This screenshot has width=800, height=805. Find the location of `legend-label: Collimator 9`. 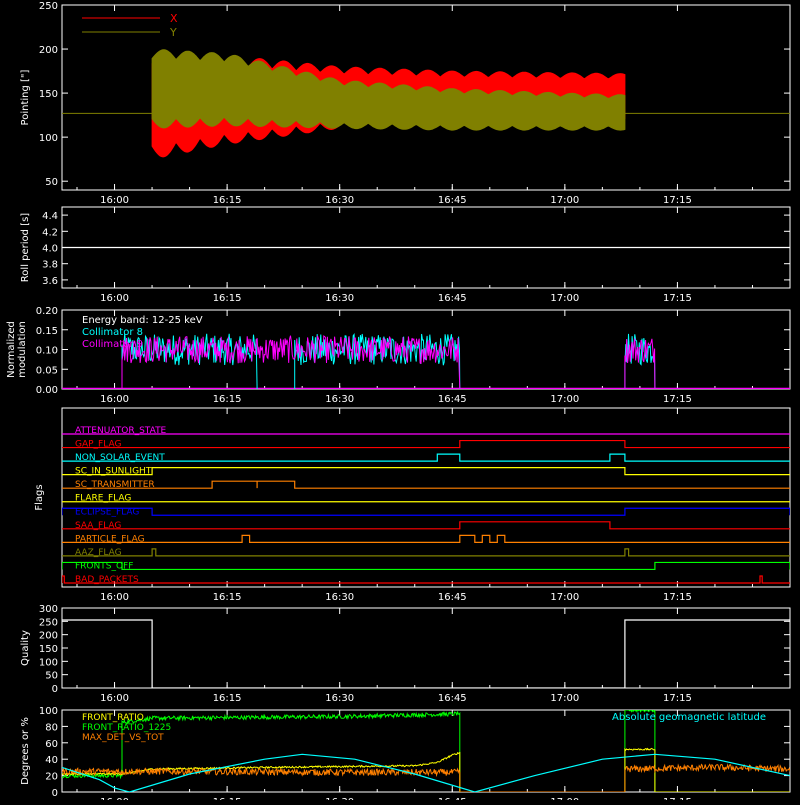

legend-label: Collimator 9 is located at coordinates (112, 344).